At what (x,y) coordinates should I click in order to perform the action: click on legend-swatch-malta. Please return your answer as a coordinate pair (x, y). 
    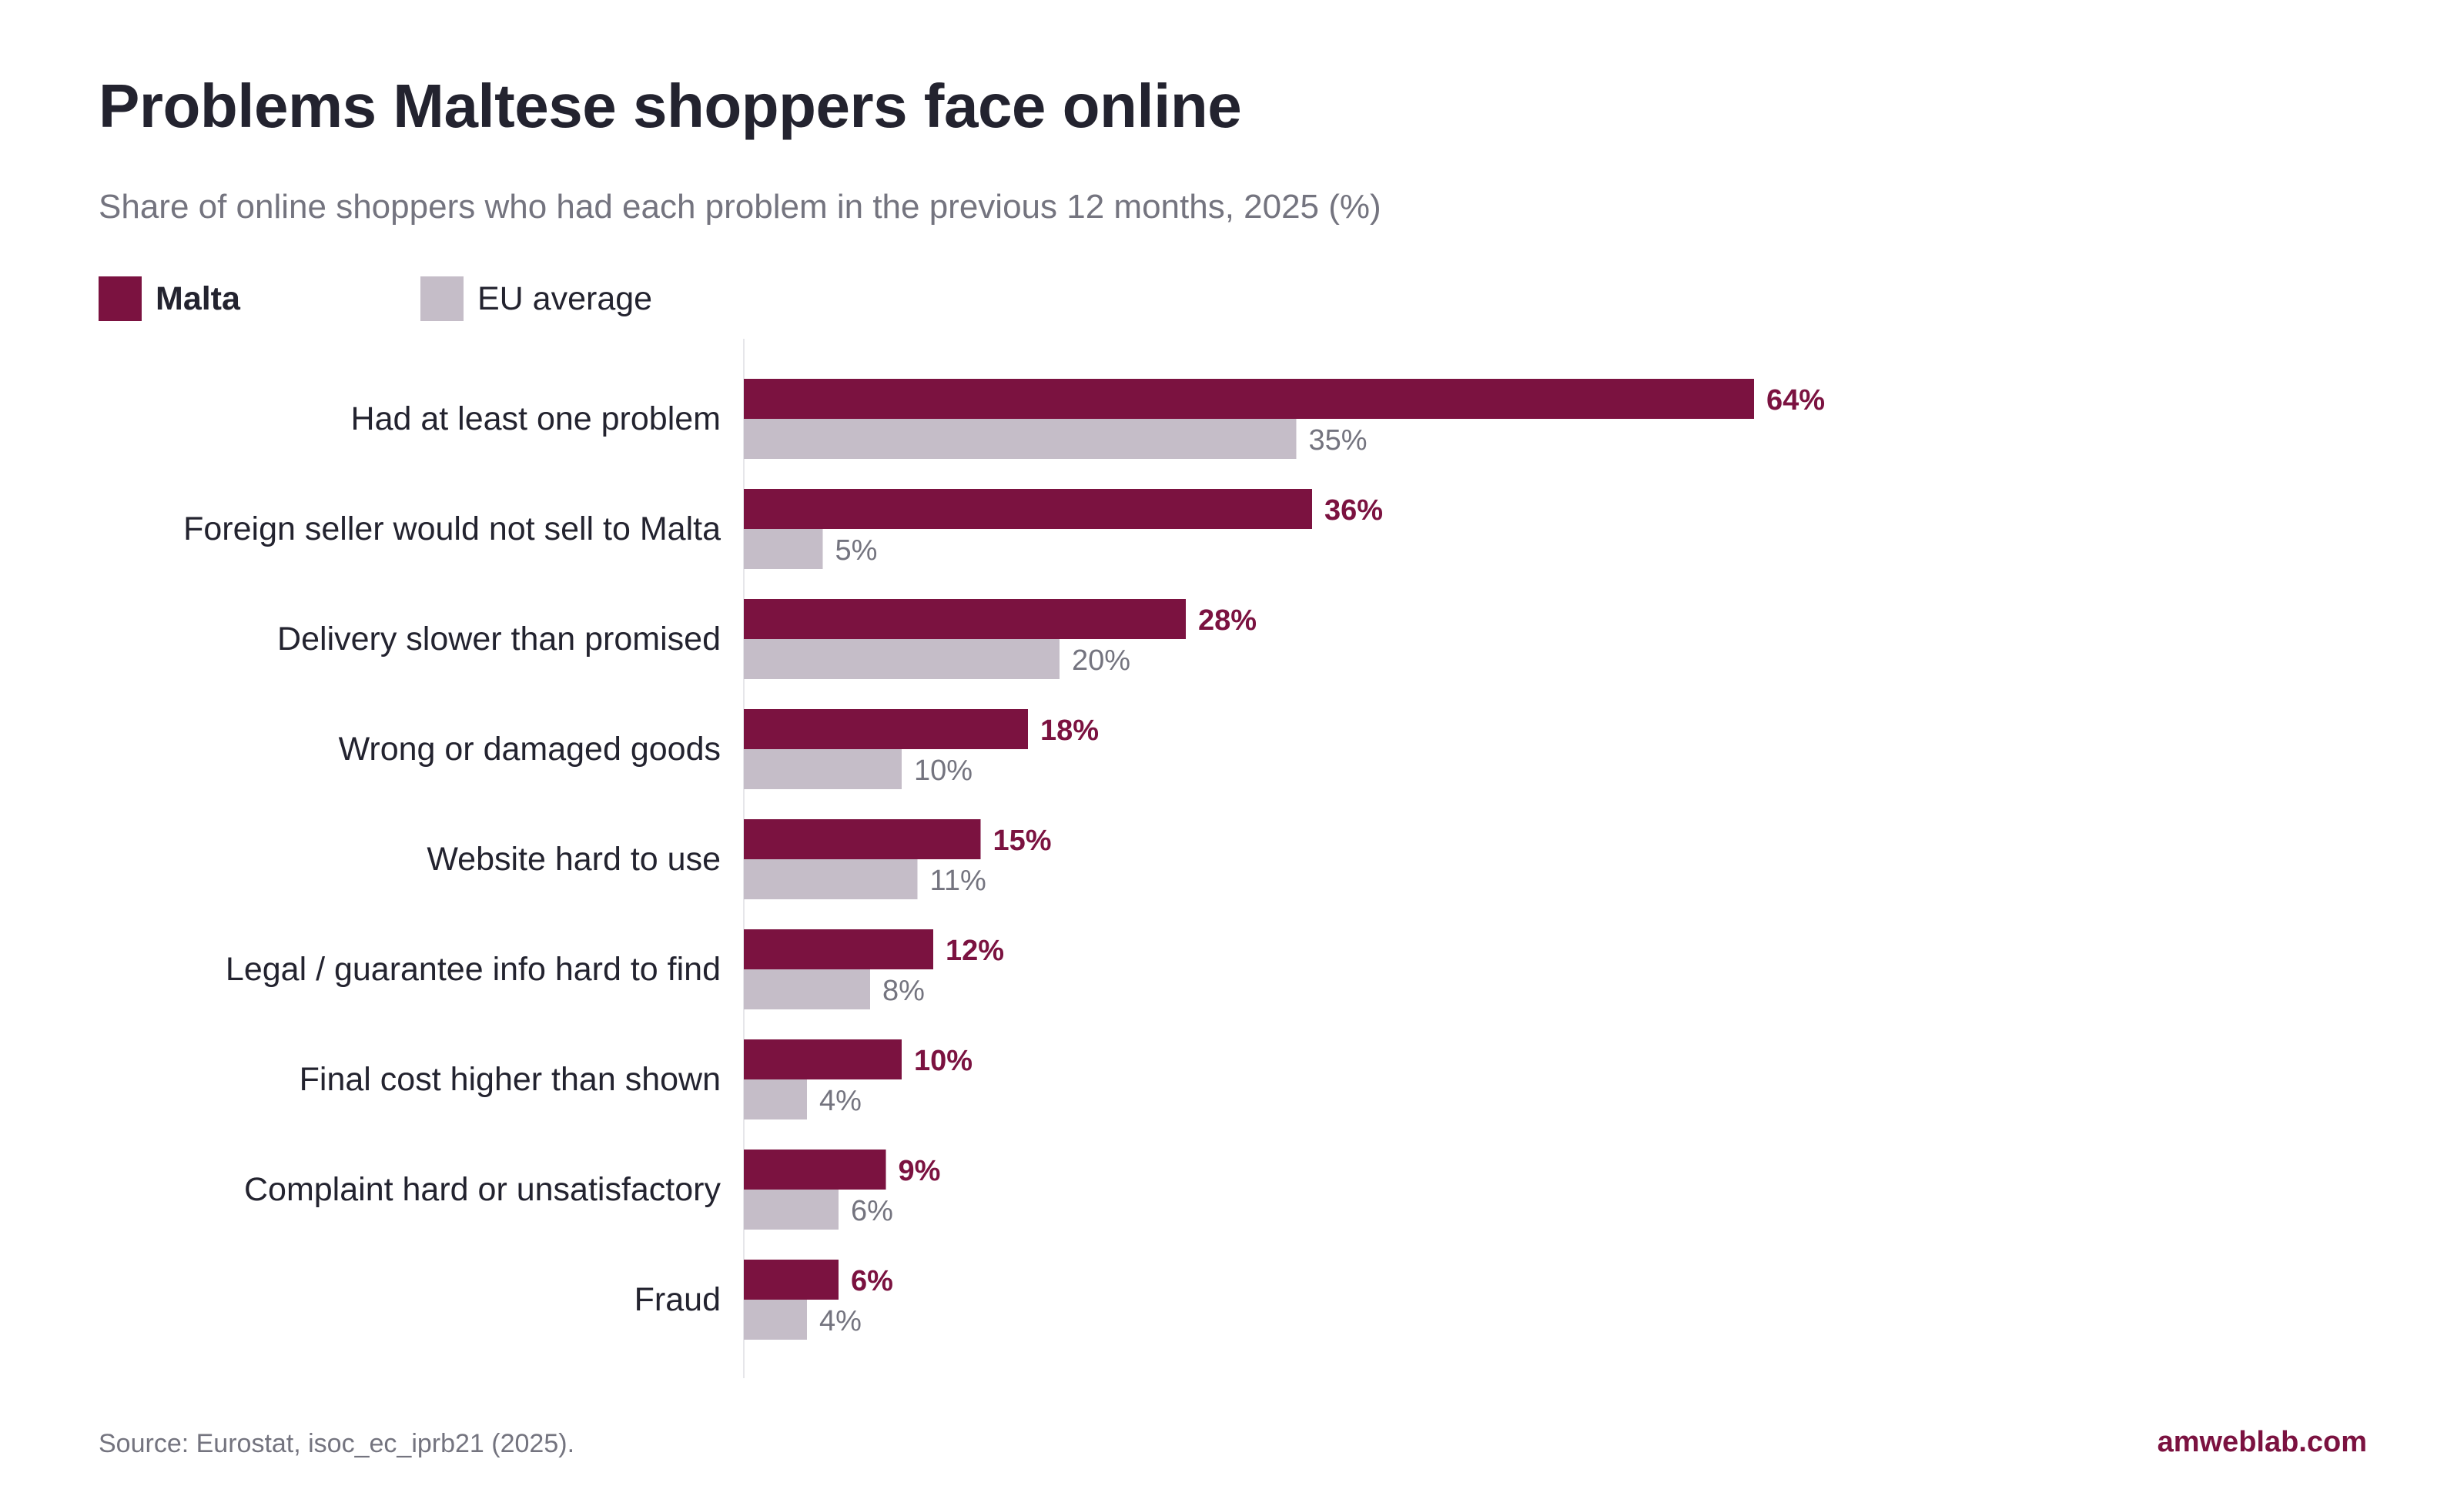
    Looking at the image, I should click on (120, 298).